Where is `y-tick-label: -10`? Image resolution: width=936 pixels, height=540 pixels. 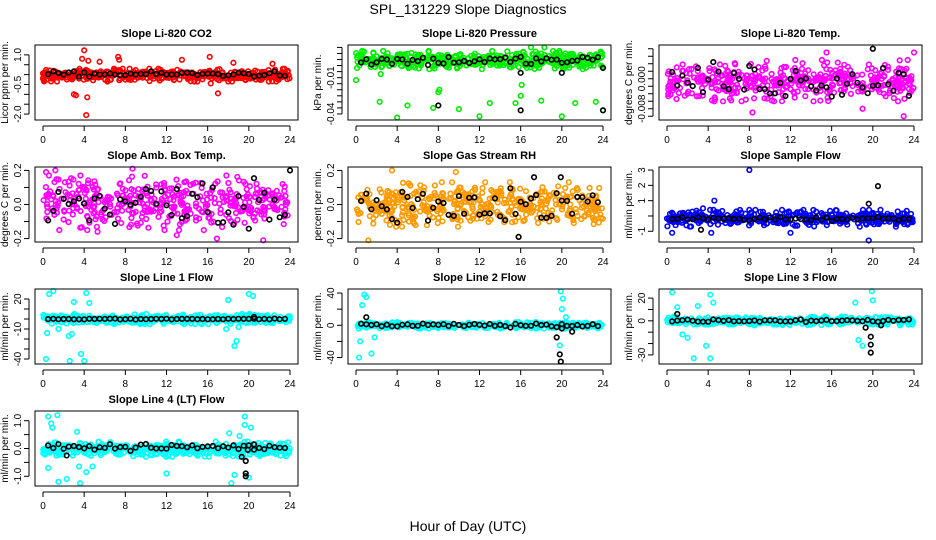
y-tick-label: -10 is located at coordinates (18, 328).